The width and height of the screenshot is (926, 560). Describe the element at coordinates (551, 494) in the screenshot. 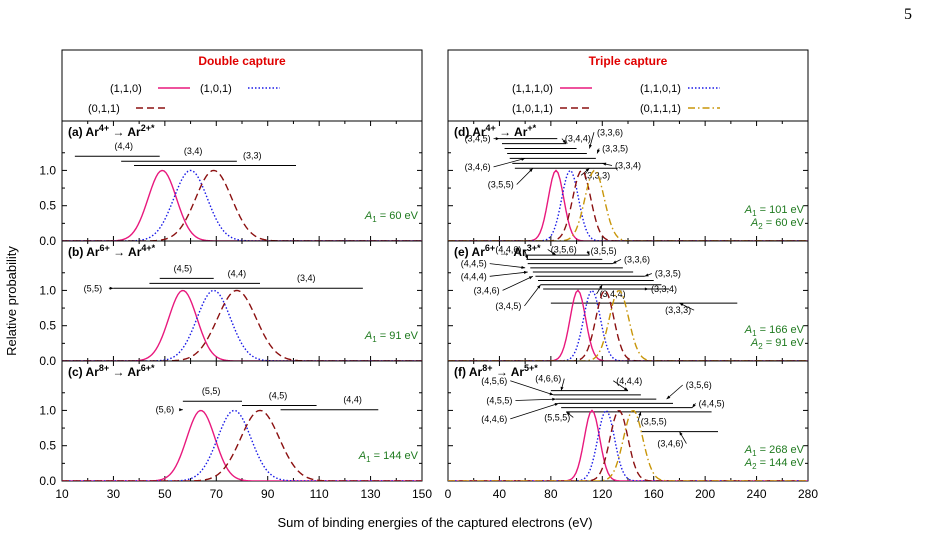

I see `x-tick-label: 80` at that location.